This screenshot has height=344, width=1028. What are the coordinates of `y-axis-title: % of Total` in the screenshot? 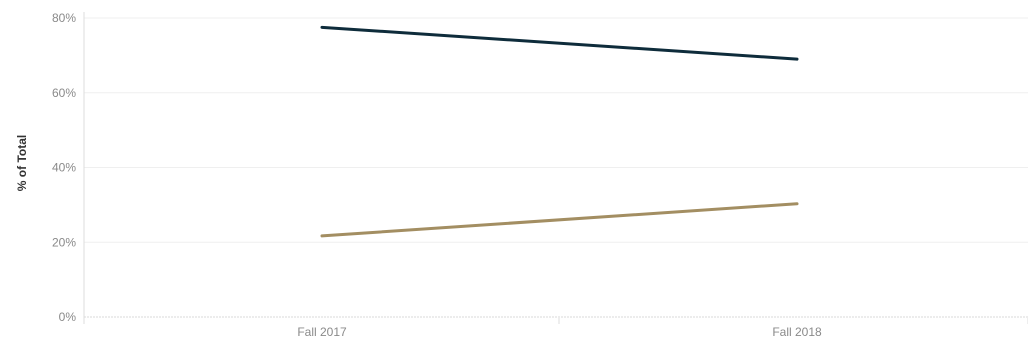 It's located at (22, 163).